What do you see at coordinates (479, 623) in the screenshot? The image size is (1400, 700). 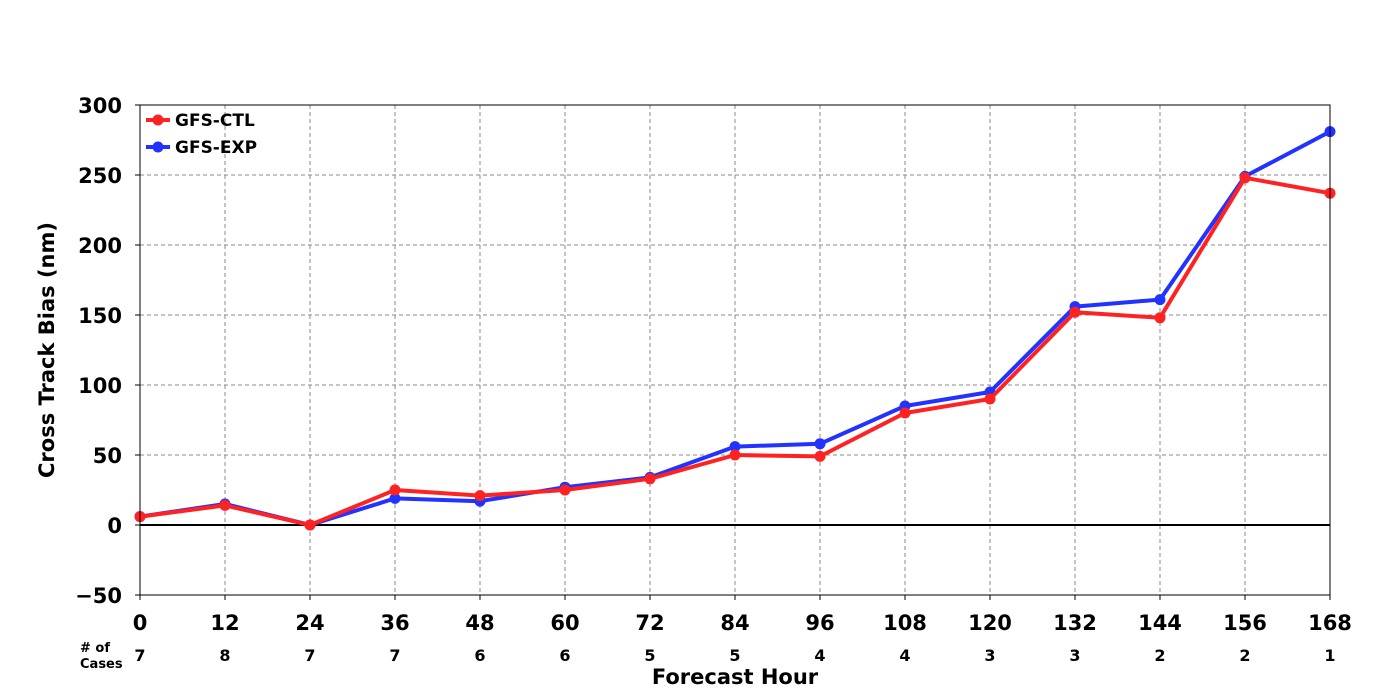 I see `x-tick-label: 48` at bounding box center [479, 623].